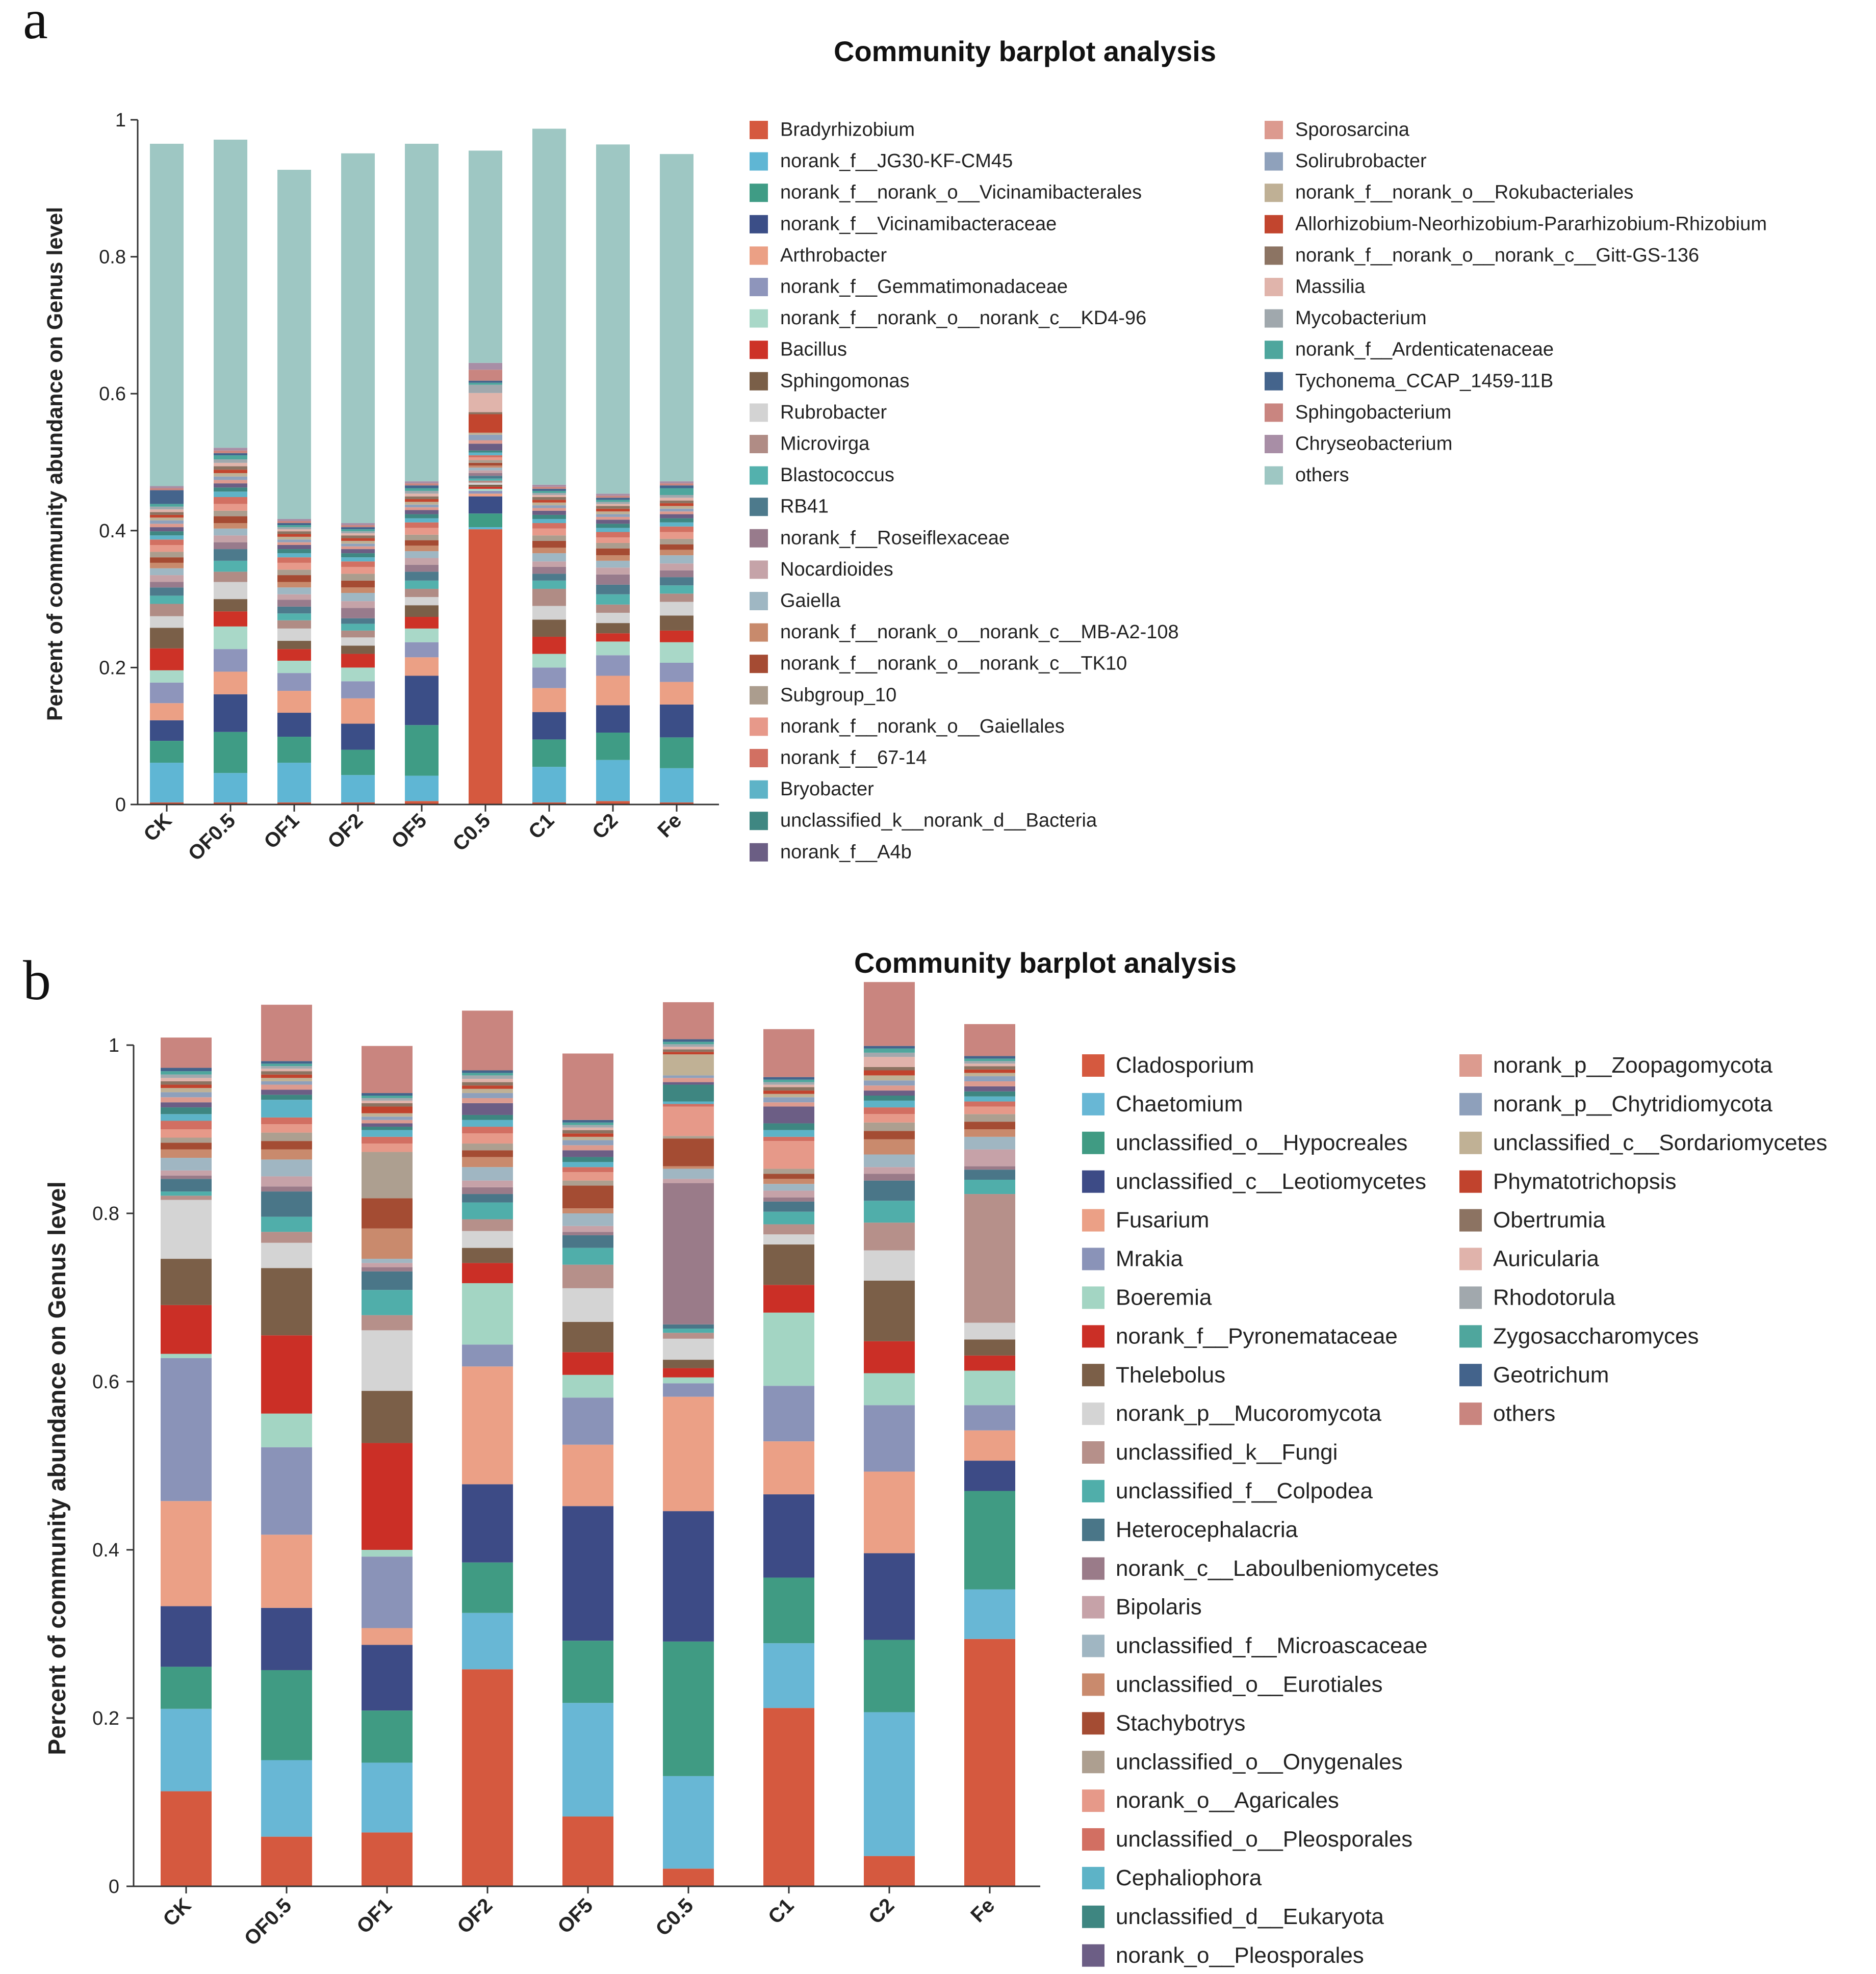  What do you see at coordinates (1093, 1955) in the screenshot?
I see `legend-swatch-norank-o-pleosporales` at bounding box center [1093, 1955].